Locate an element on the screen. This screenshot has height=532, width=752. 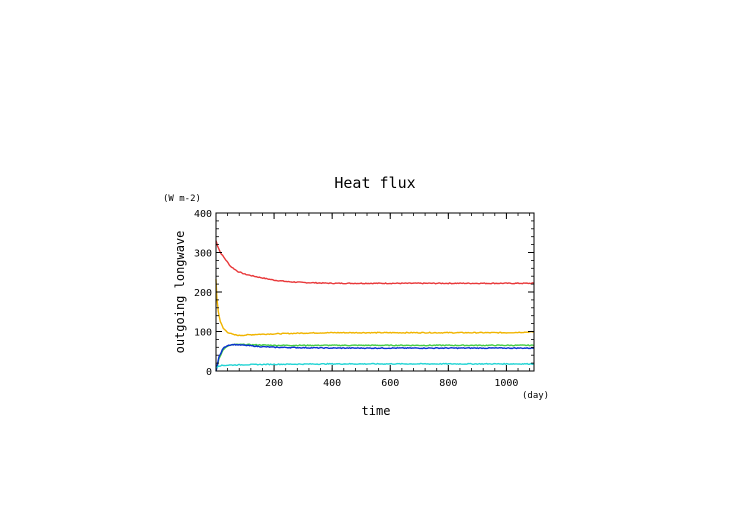
y-tick-label: 0 is located at coordinates (209, 372).